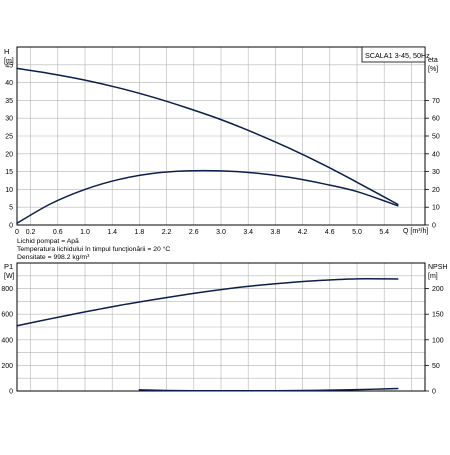 The height and width of the screenshot is (455, 450). I want to click on y-right-tick-label: 60, so click(436, 119).